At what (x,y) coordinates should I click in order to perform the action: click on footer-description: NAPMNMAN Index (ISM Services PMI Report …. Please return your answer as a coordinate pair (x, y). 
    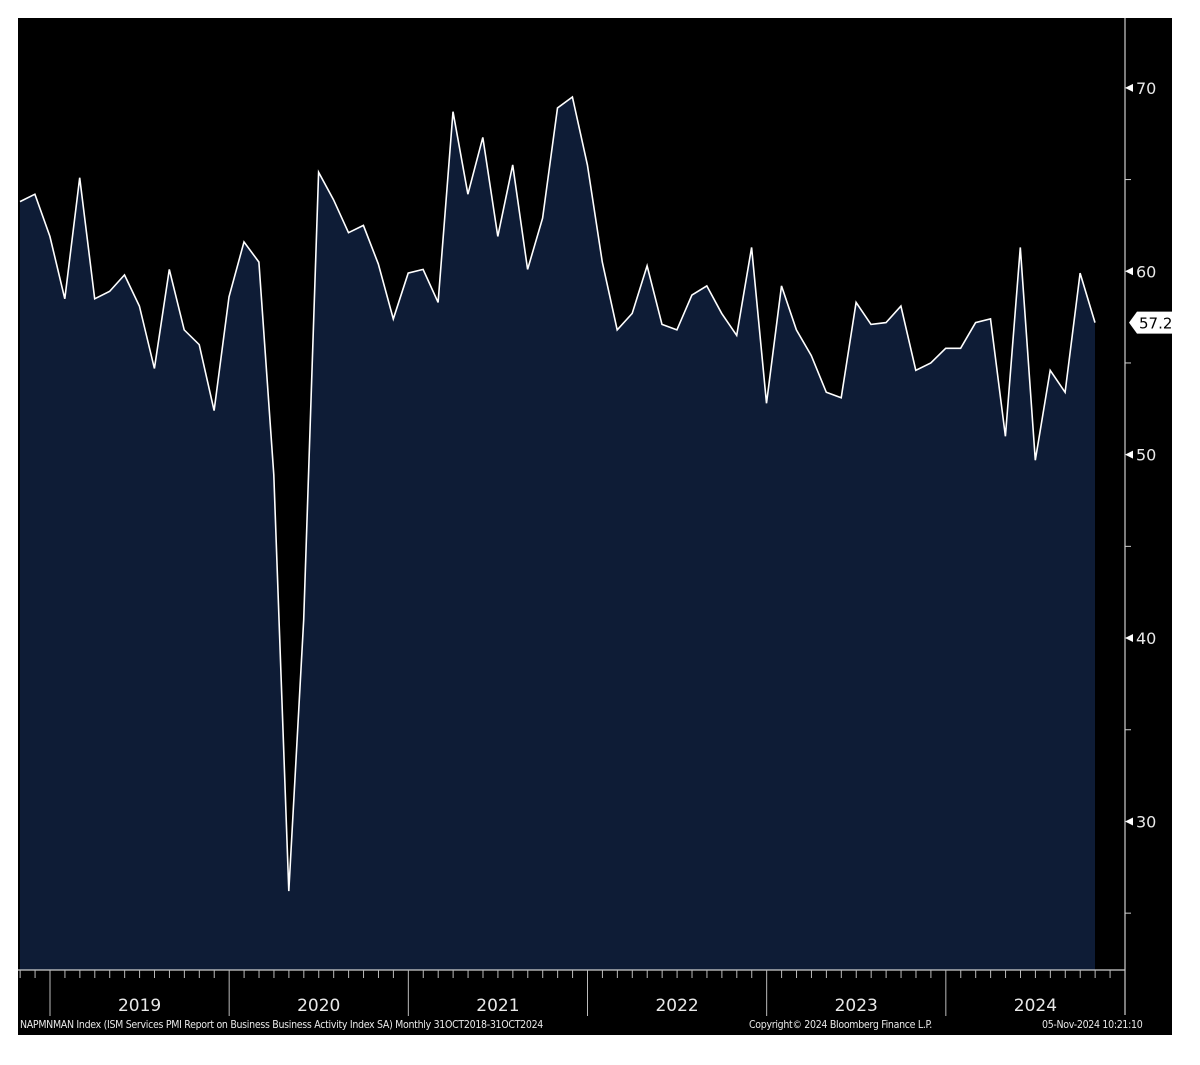
    Looking at the image, I should click on (282, 1025).